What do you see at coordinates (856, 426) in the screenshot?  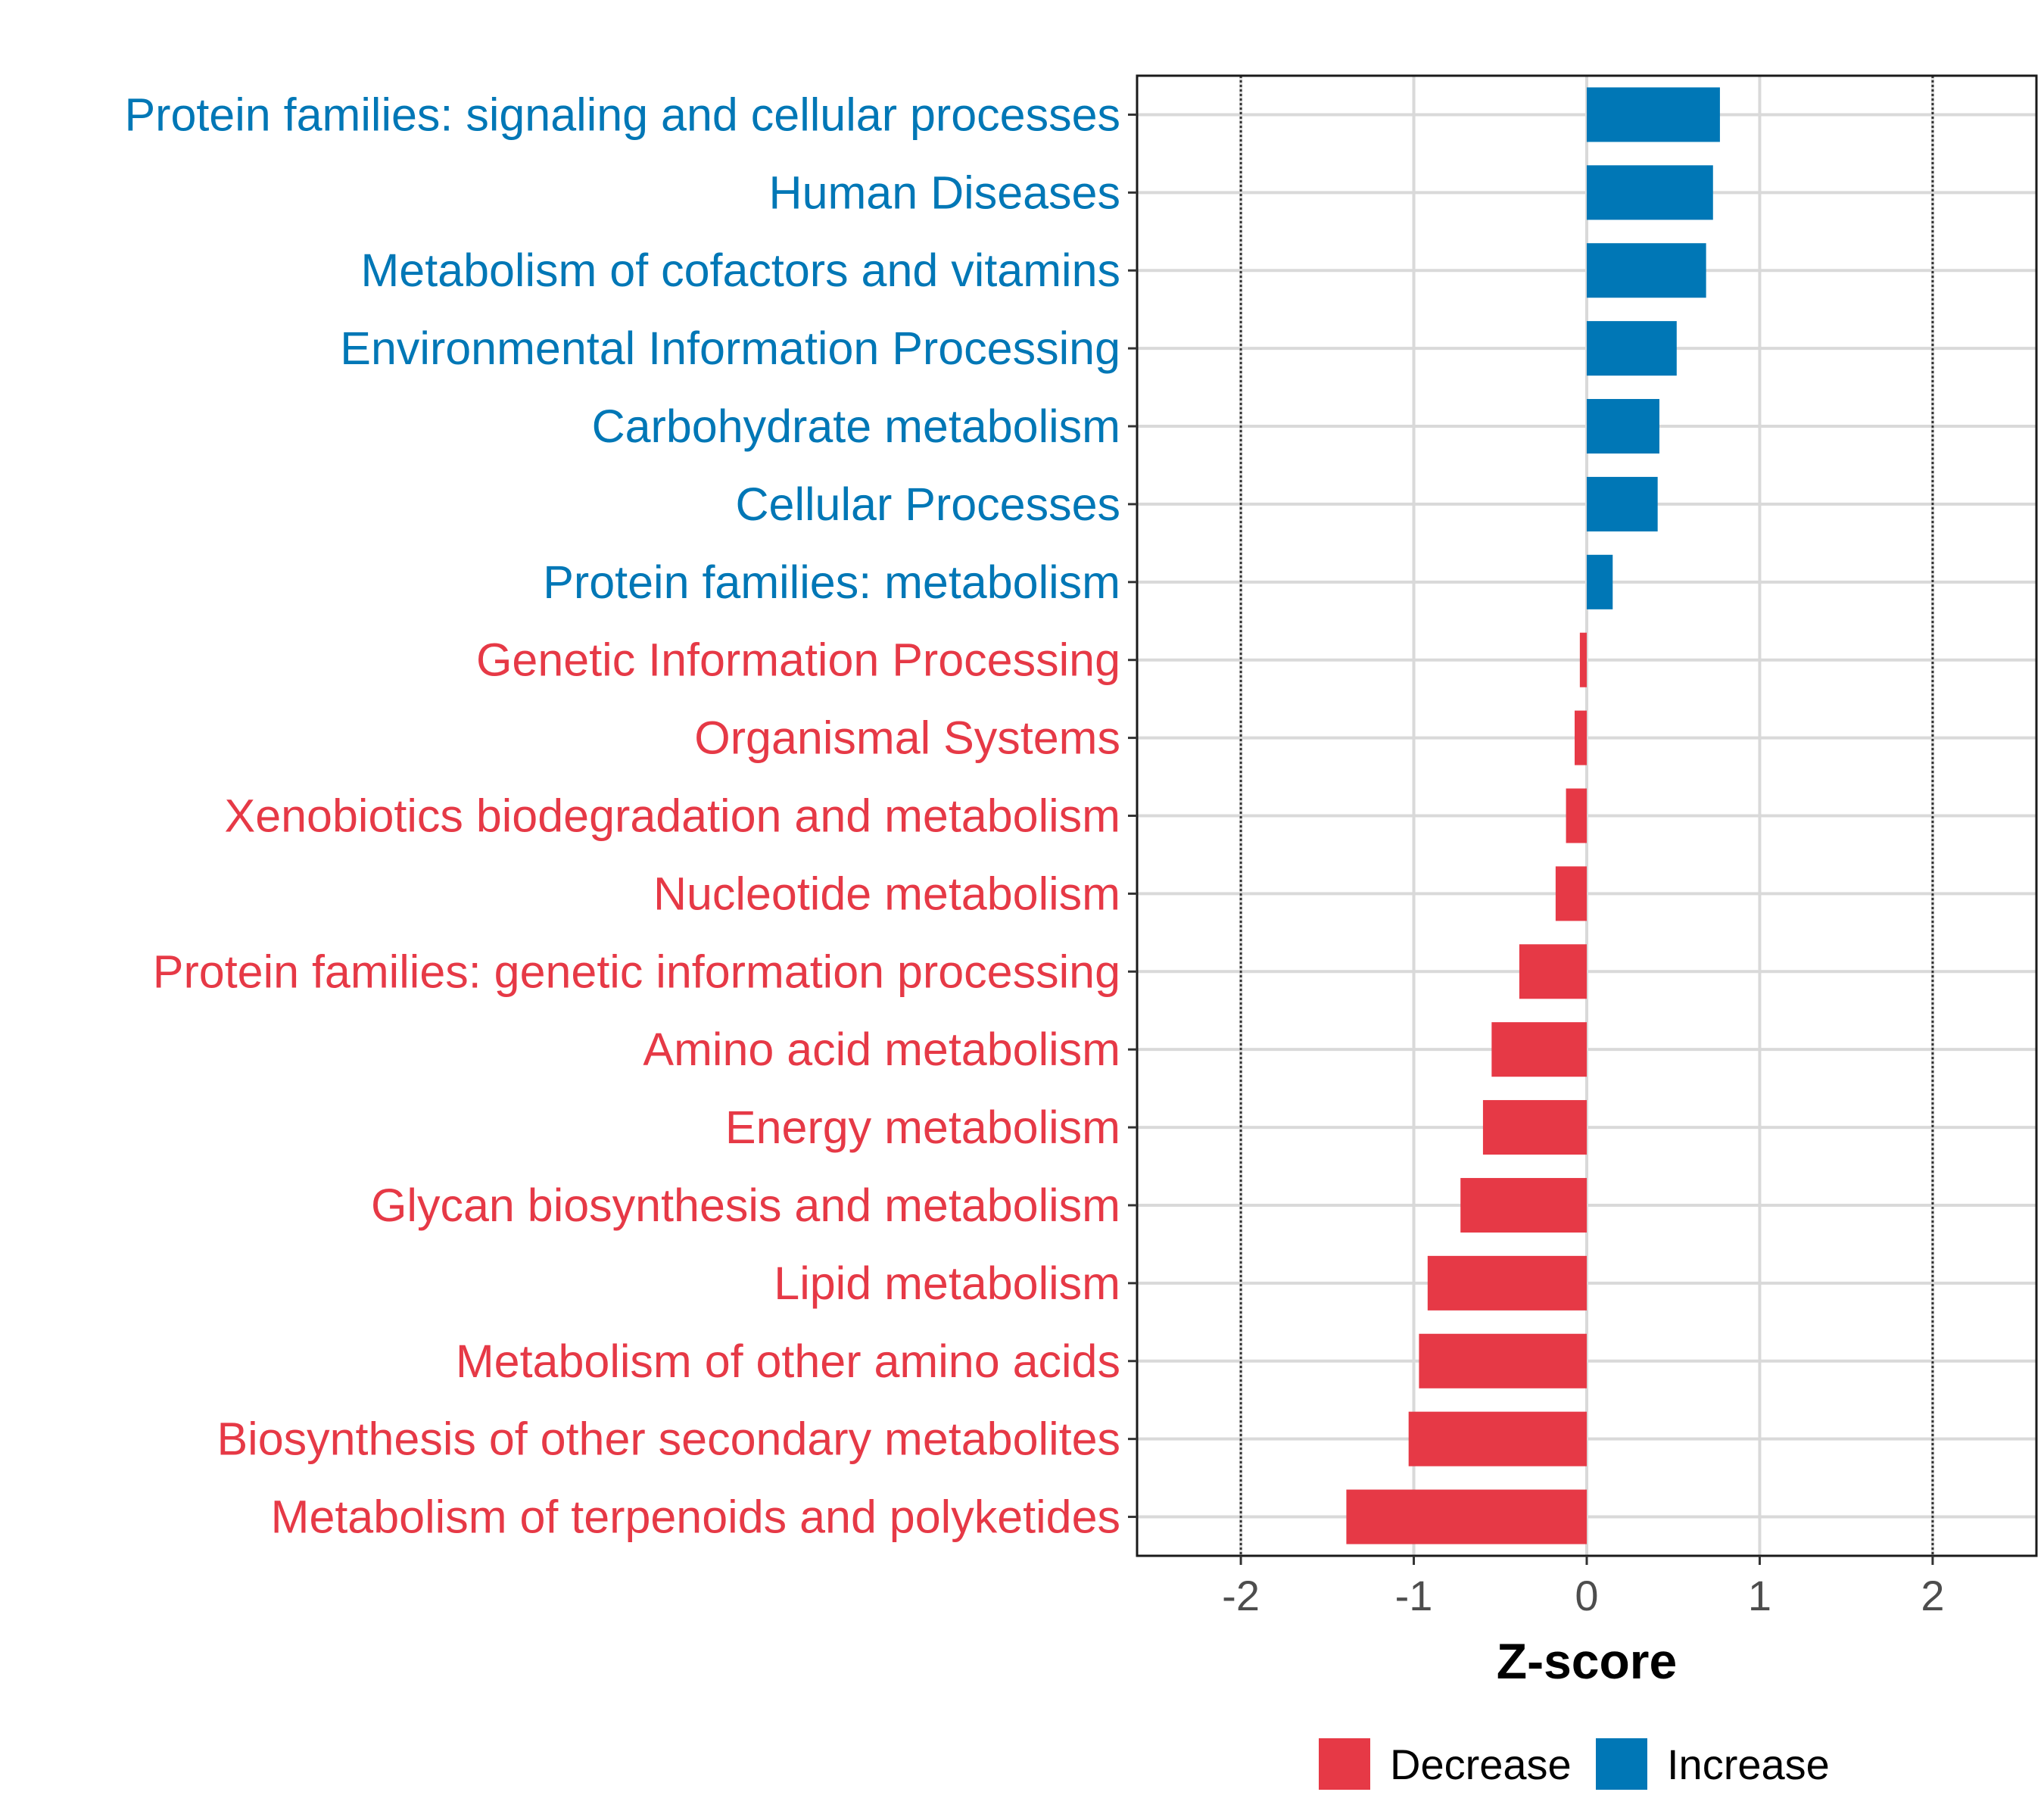 I see `category-label: Carbohydrate metabolism` at bounding box center [856, 426].